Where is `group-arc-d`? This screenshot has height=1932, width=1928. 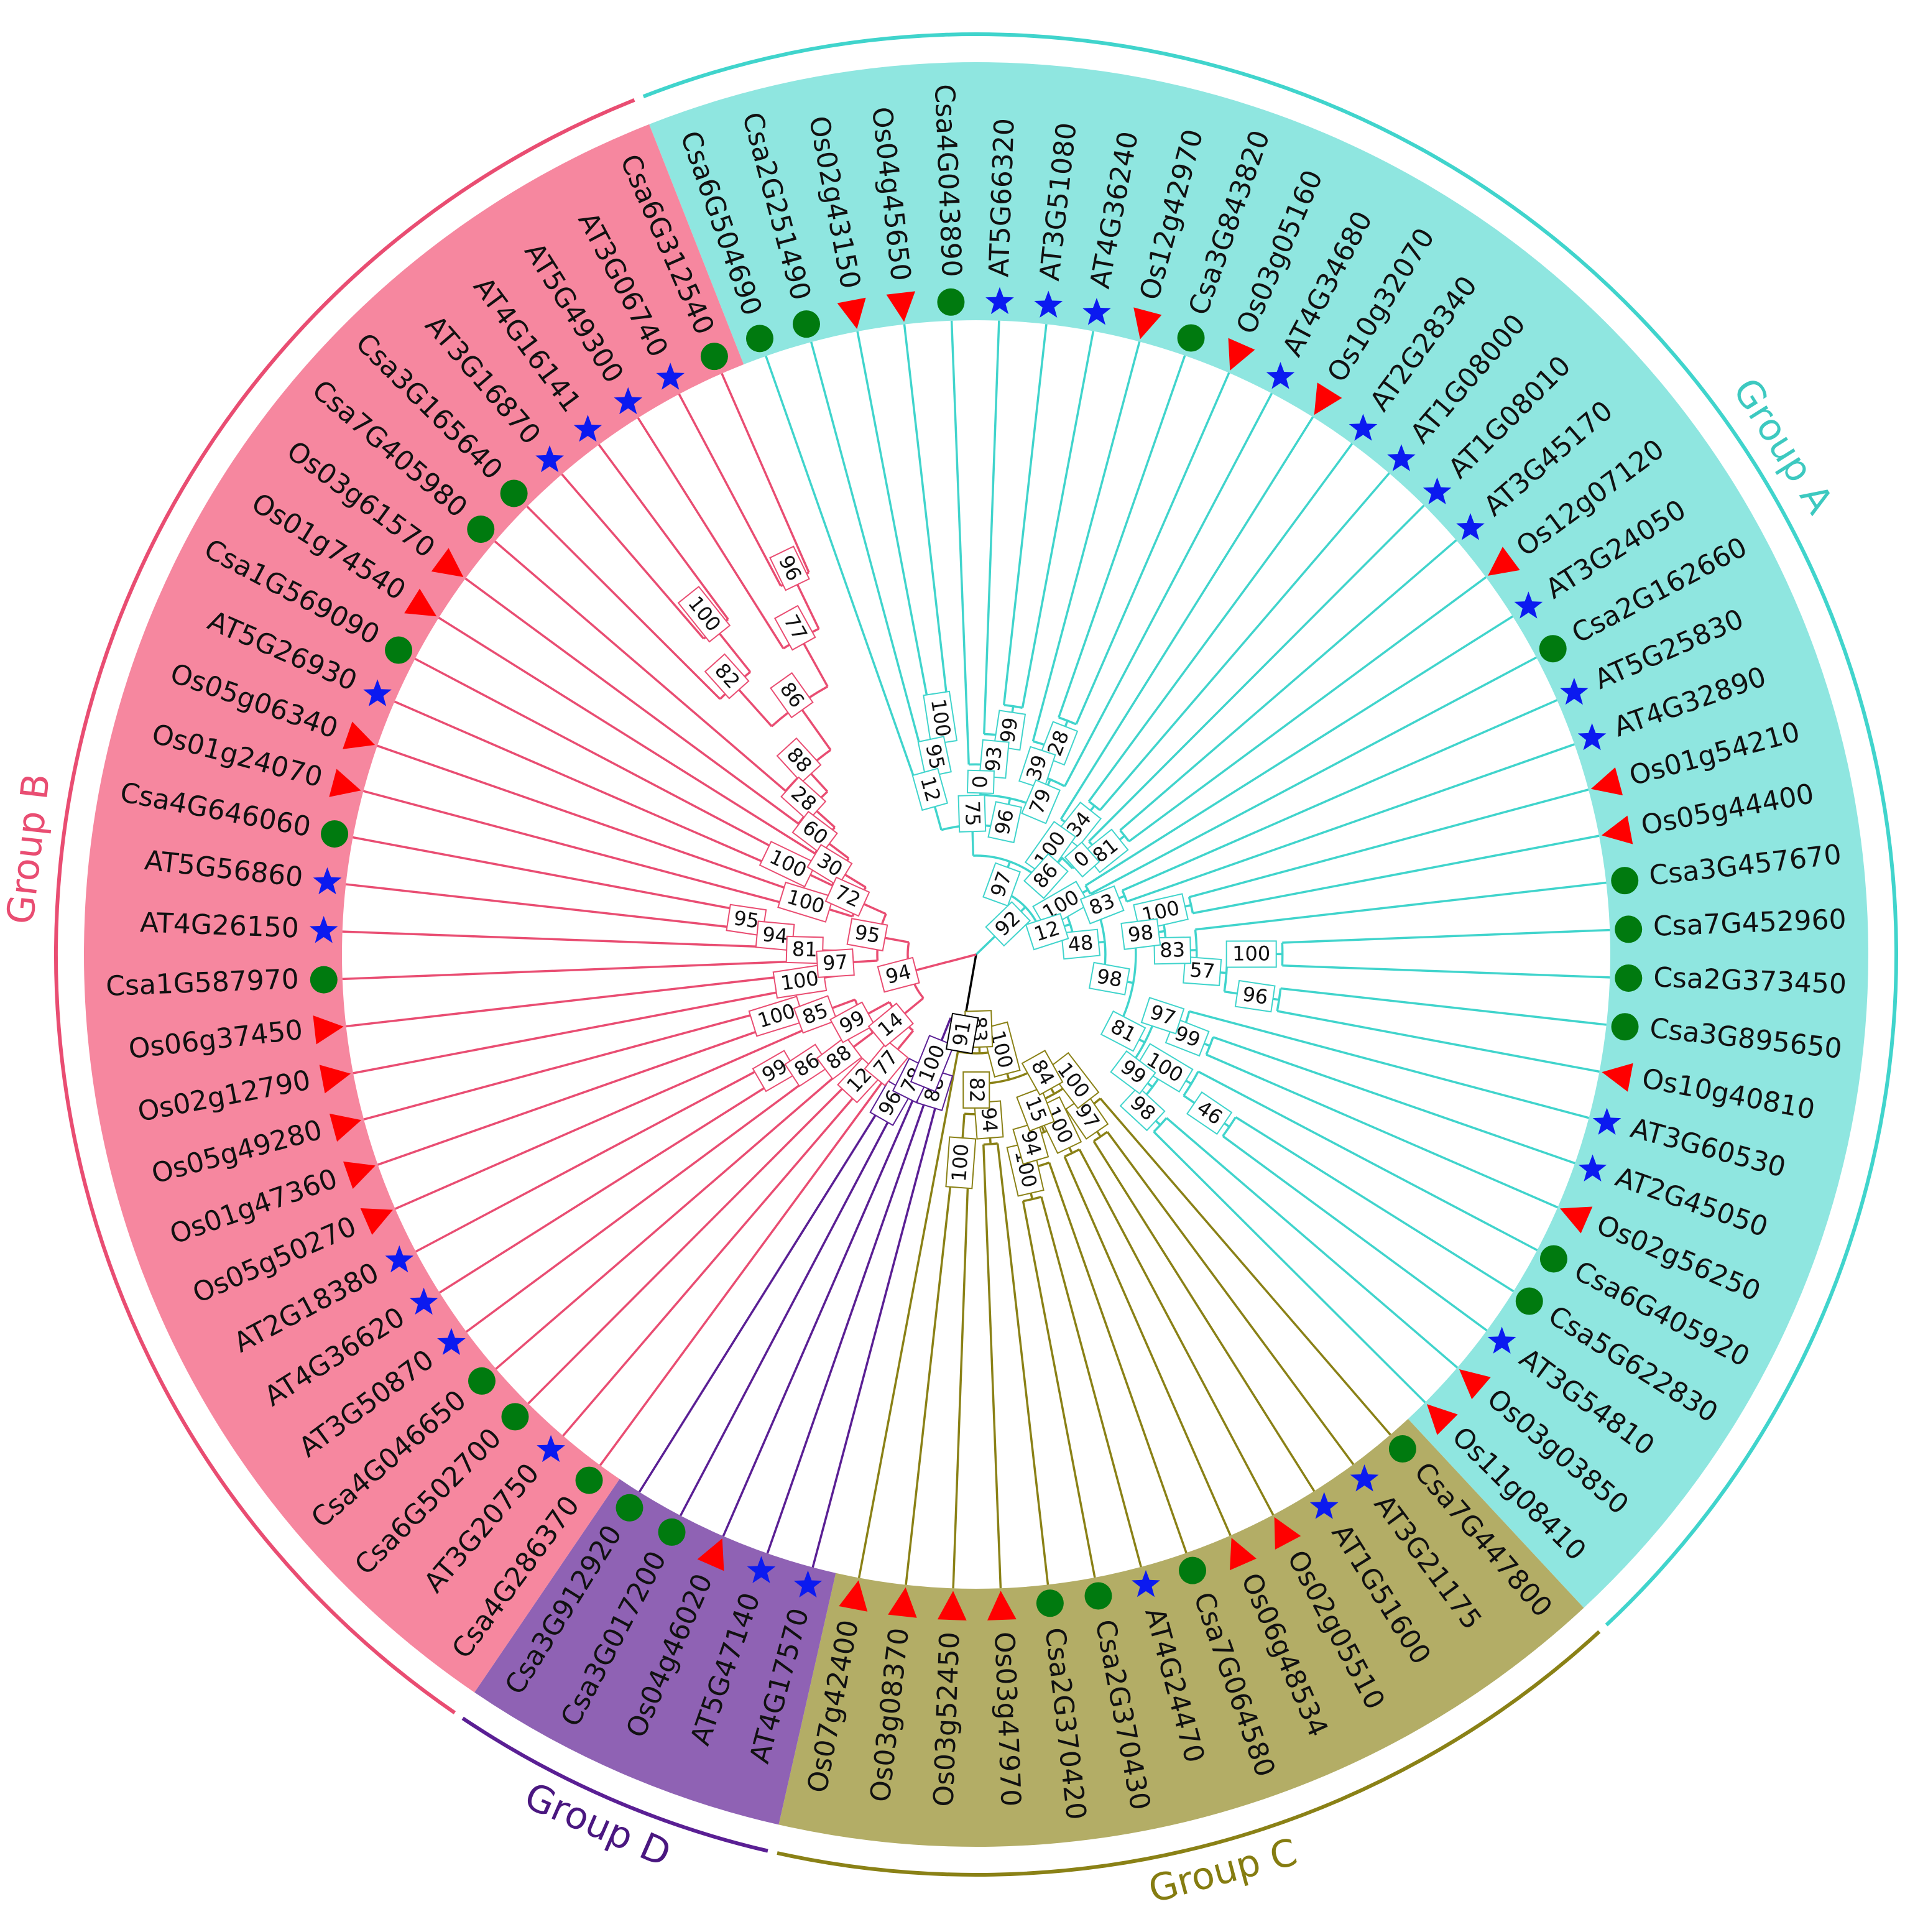
group-arc-d is located at coordinates (614, 1784).